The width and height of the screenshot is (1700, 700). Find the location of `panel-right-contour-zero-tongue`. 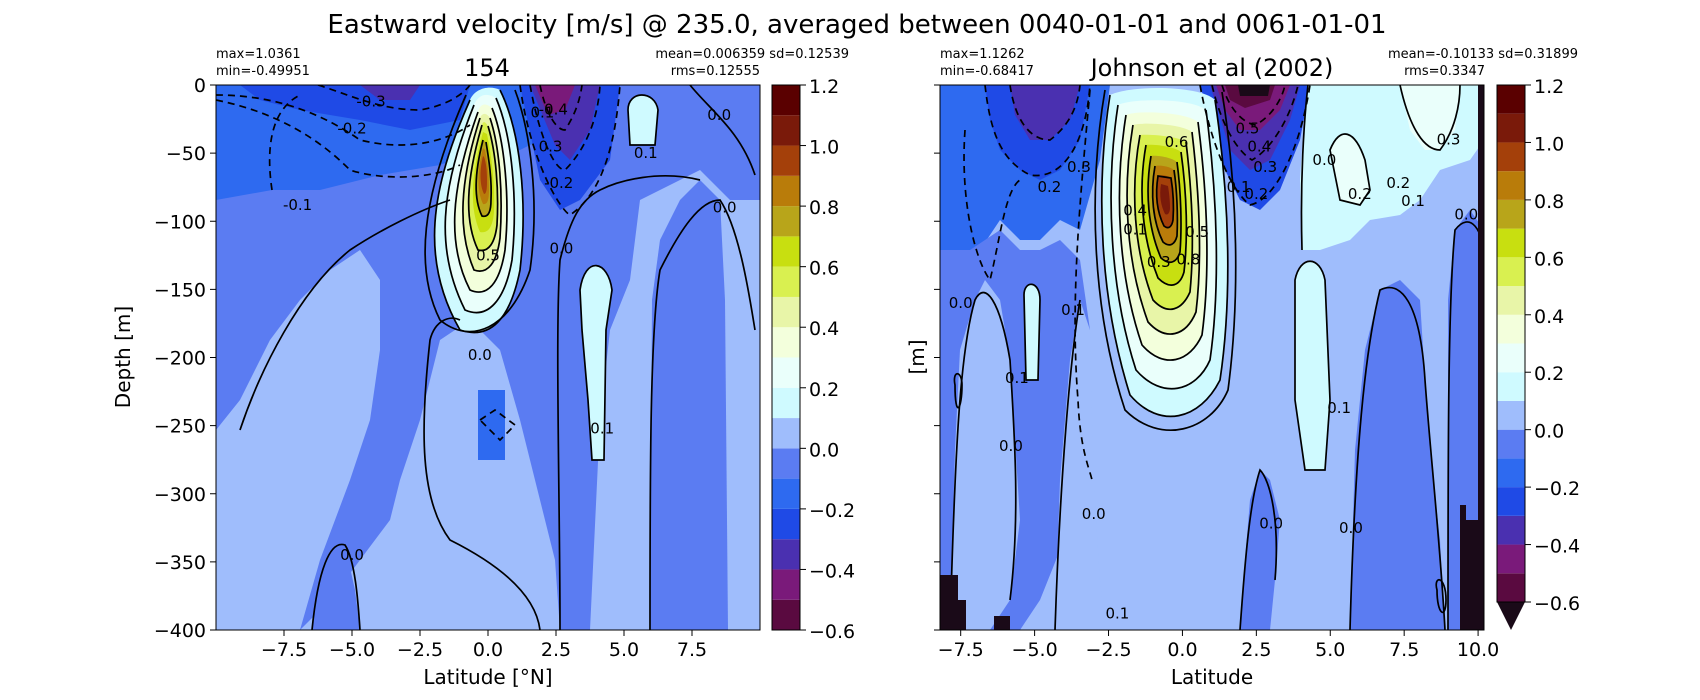

panel-right-contour-zero-tongue is located at coordinates (1258, 549).